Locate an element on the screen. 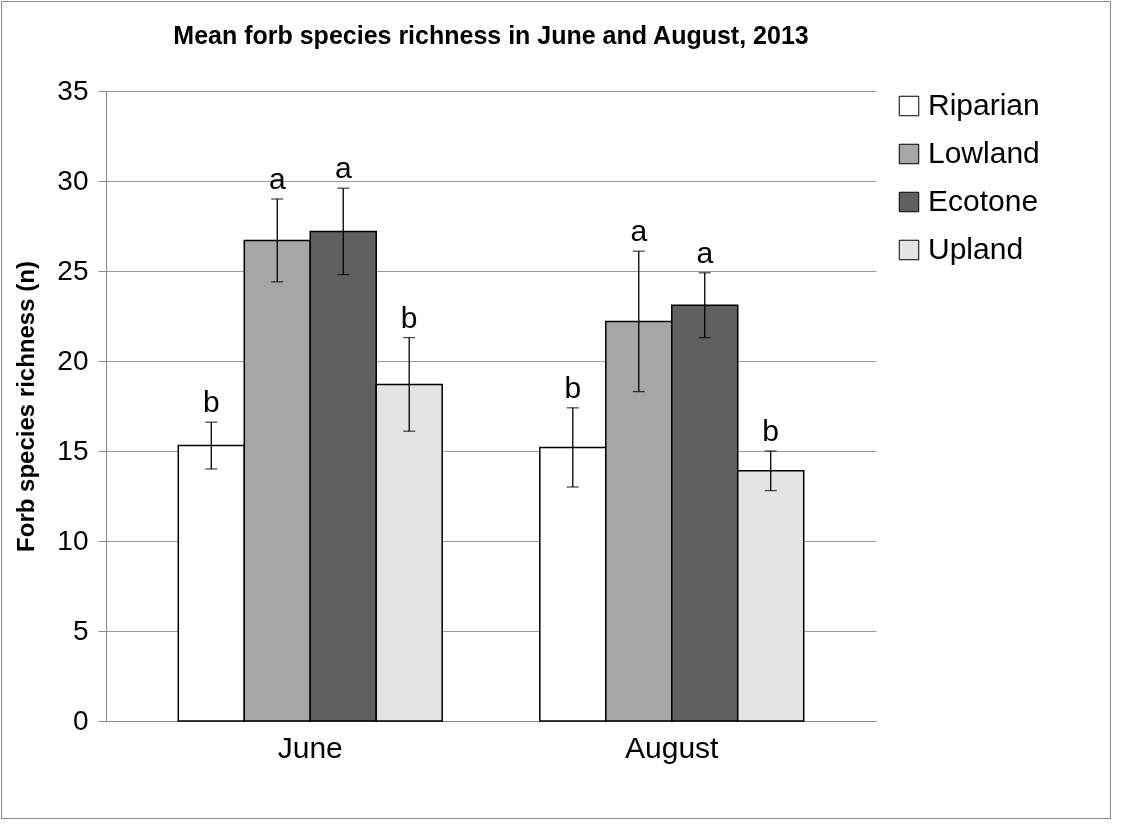 Image resolution: width=1122 pixels, height=830 pixels. y-tick-label: 10 is located at coordinates (73, 540).